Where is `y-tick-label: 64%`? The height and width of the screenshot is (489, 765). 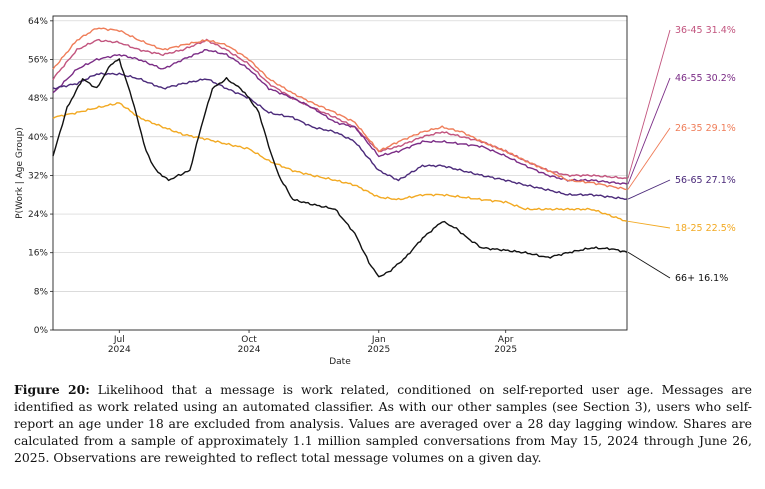
y-tick-label: 64% is located at coordinates (38, 22).